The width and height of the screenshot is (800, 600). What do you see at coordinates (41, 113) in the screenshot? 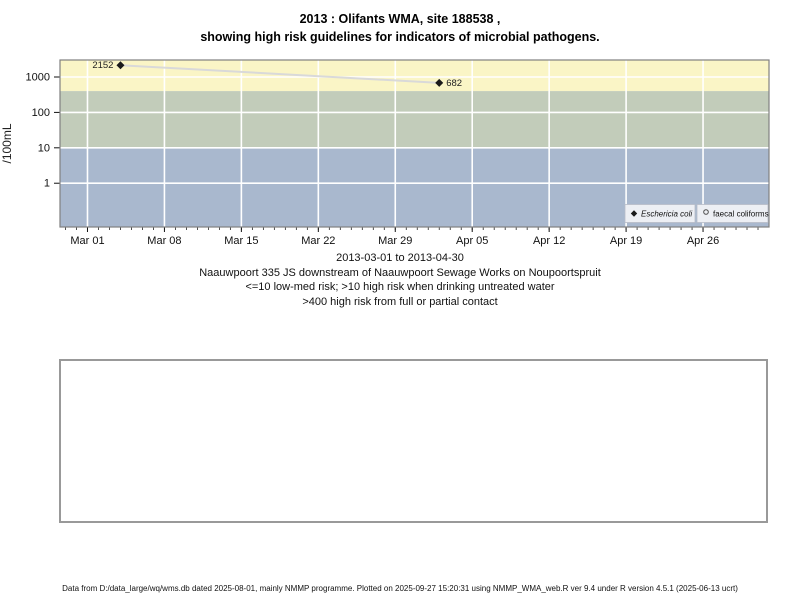
I see `y-tick-label: 100` at bounding box center [41, 113].